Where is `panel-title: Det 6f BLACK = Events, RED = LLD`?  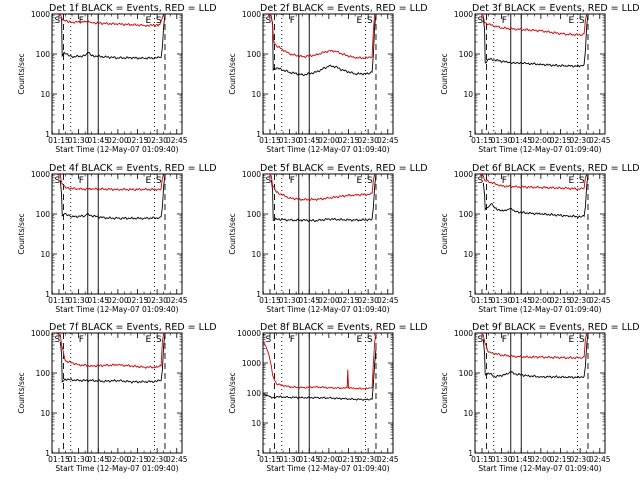 panel-title: Det 6f BLACK = Events, RED = LLD is located at coordinates (556, 168).